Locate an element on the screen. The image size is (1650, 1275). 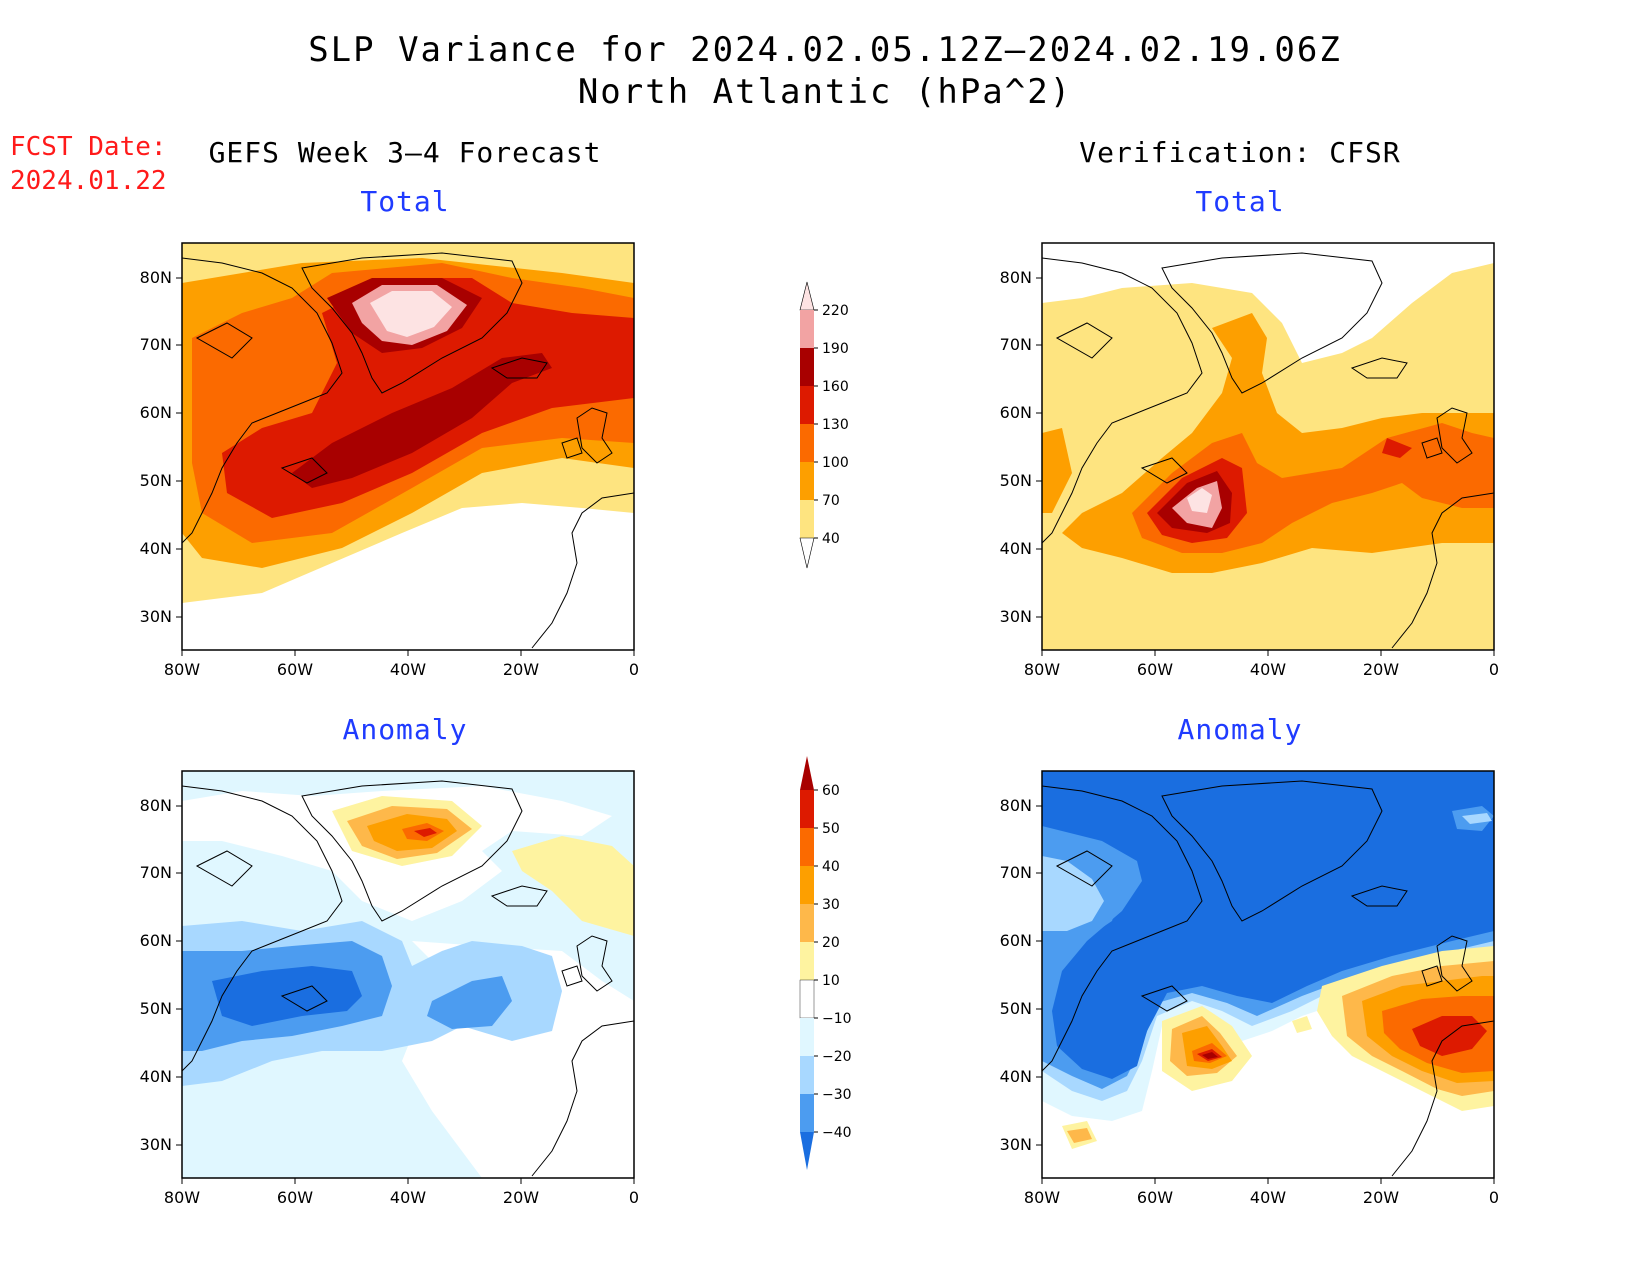
gefs-anomaly-lon-label: 0 is located at coordinates (634, 1197).